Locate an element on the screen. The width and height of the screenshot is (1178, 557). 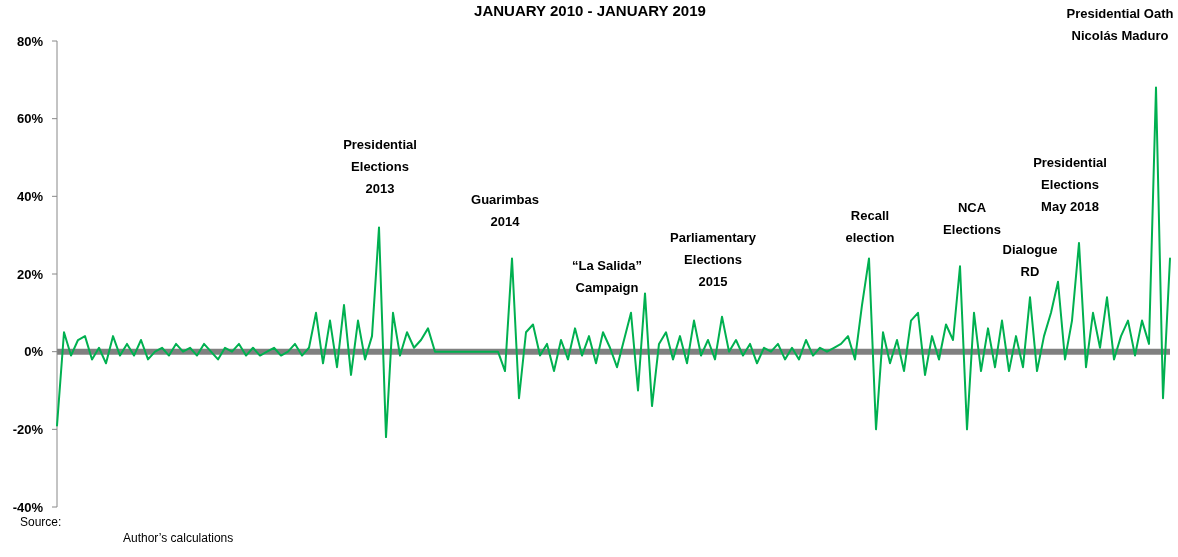
annotation: Presidential Oath Nicolás Maduro is located at coordinates (1120, 24).